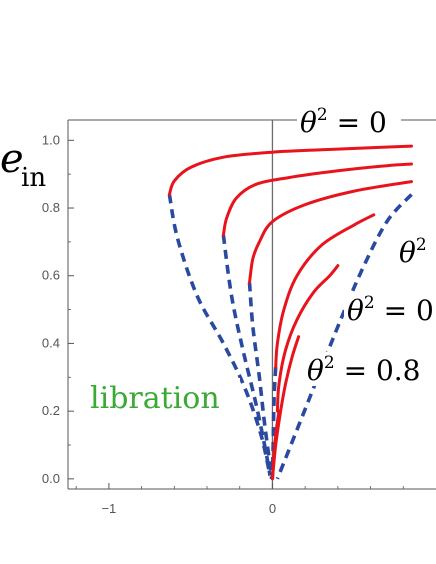 The width and height of the screenshot is (436, 564). I want to click on annotation-theta0-sup: 2, so click(322, 115).